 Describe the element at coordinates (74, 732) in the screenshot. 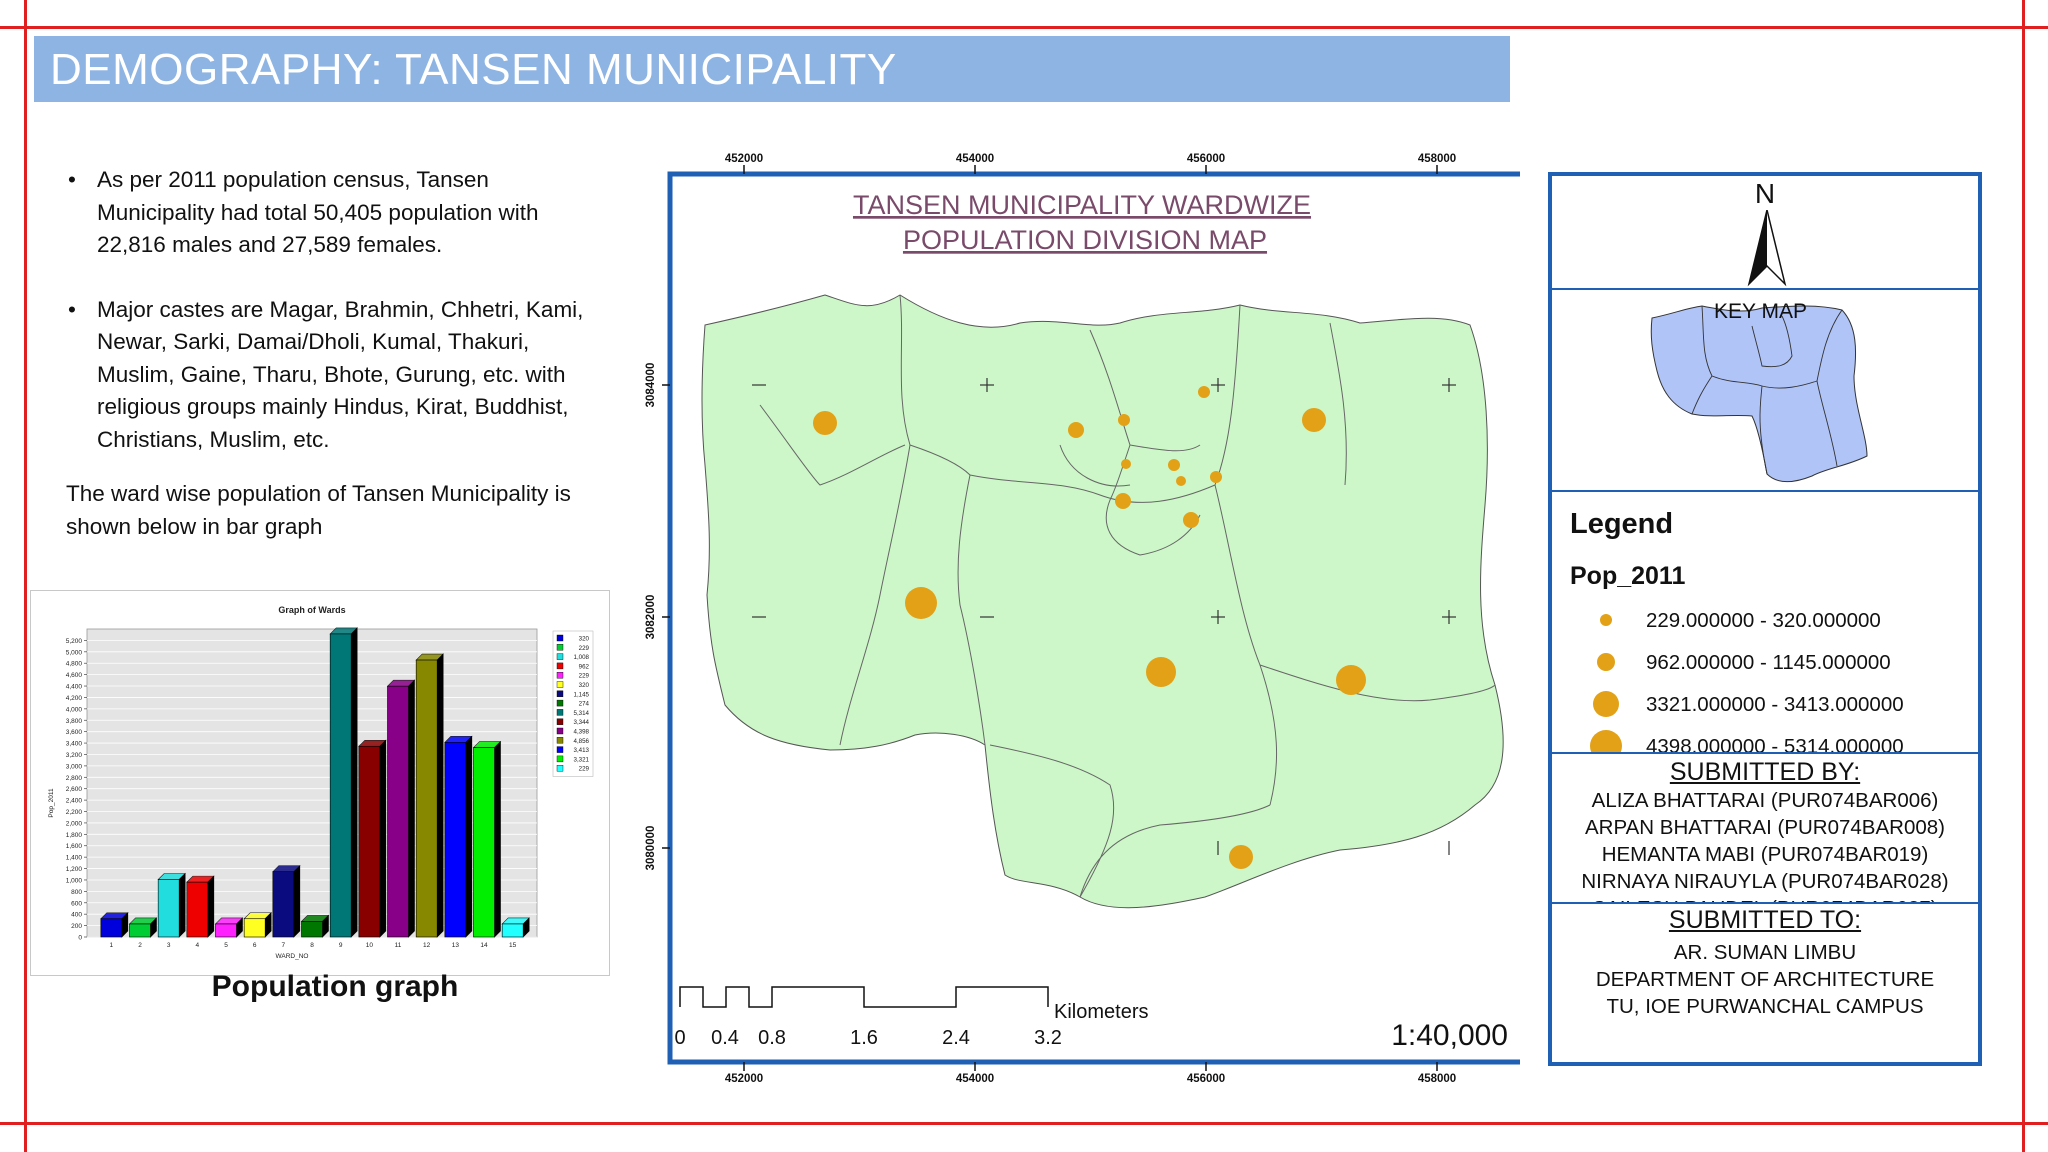

I see `y-tick-label: 3,600` at that location.